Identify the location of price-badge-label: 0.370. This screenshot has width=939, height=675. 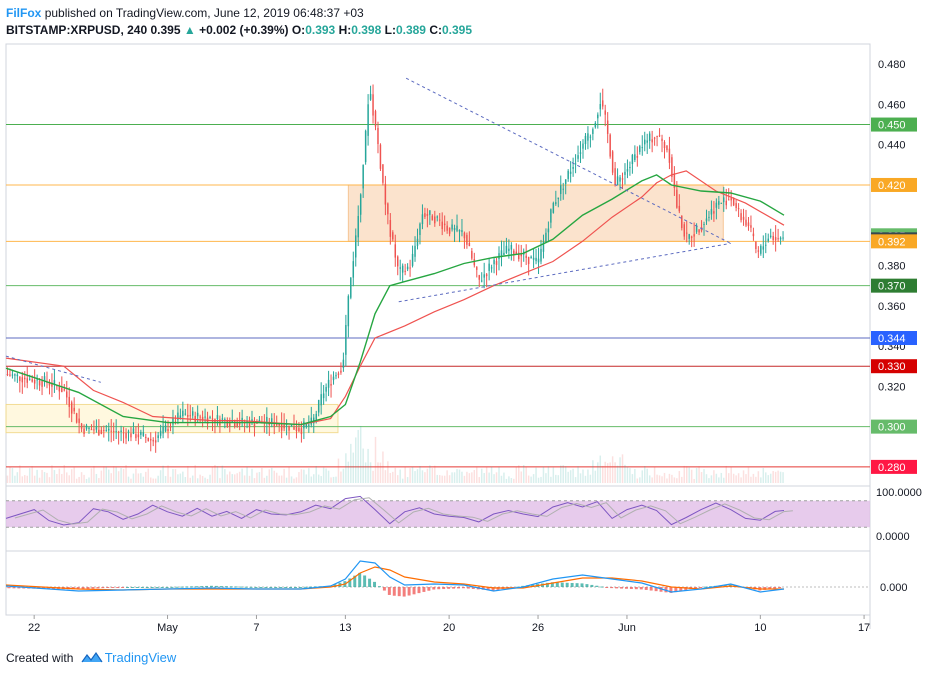
(892, 287).